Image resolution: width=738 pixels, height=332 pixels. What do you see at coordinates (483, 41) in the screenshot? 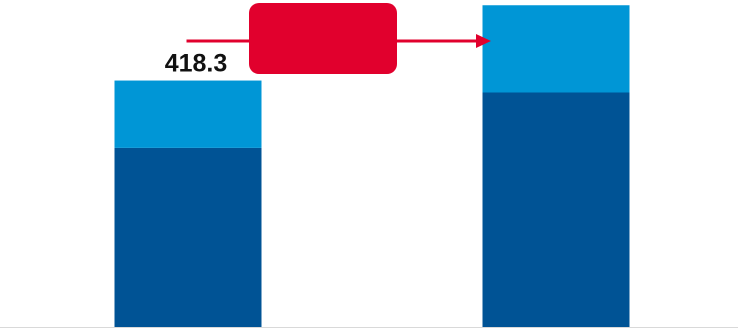
I see `callout-arrowhead-icon` at bounding box center [483, 41].